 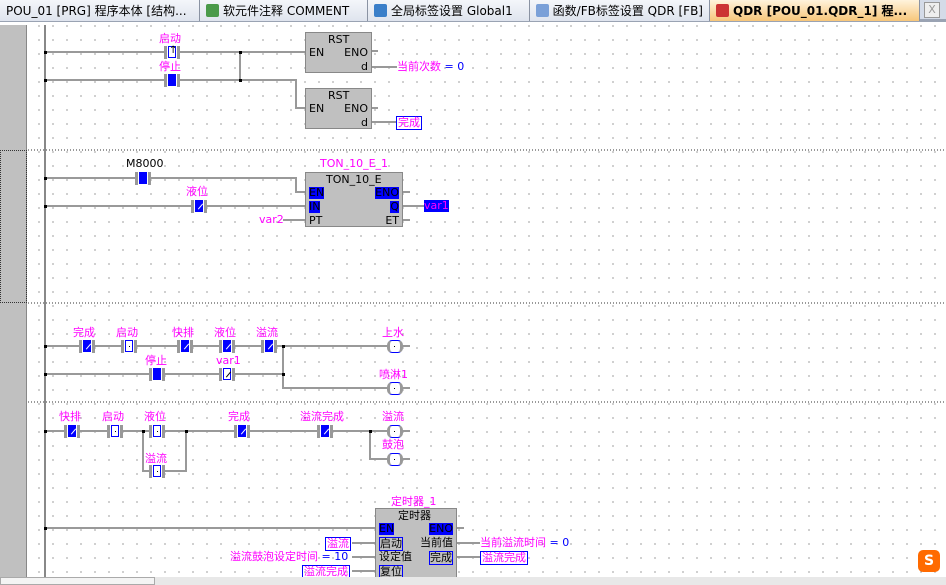 What do you see at coordinates (504, 558) in the screenshot?
I see `done-output-var: 溢流完成` at bounding box center [504, 558].